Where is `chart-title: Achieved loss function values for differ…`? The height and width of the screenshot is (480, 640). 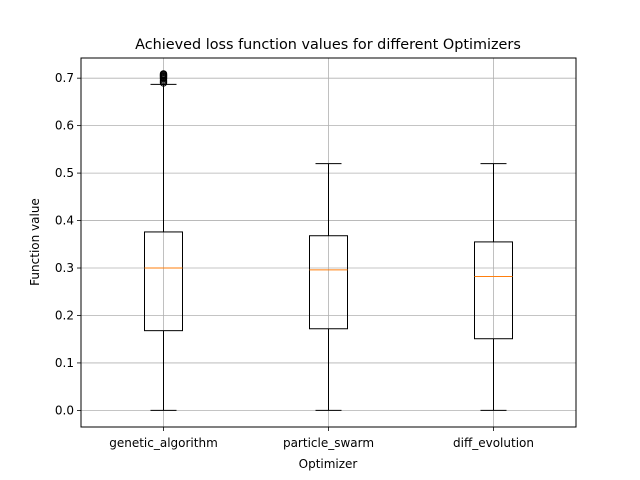
chart-title: Achieved loss function values for differ… is located at coordinates (328, 45).